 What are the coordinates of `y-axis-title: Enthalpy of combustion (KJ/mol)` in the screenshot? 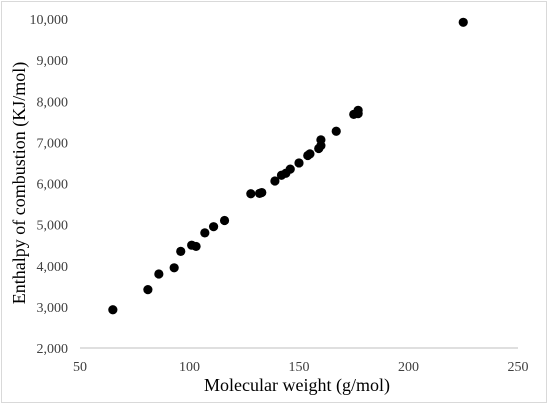 It's located at (19, 183).